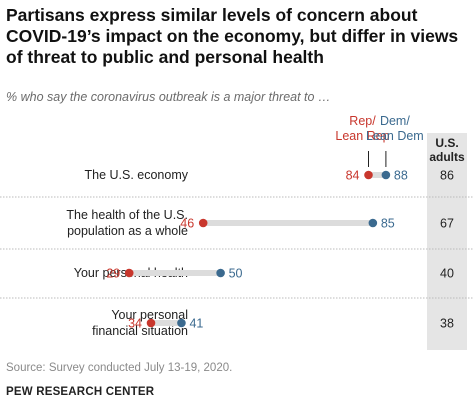 The image size is (474, 416). I want to click on rep-value-label: 46, so click(187, 224).